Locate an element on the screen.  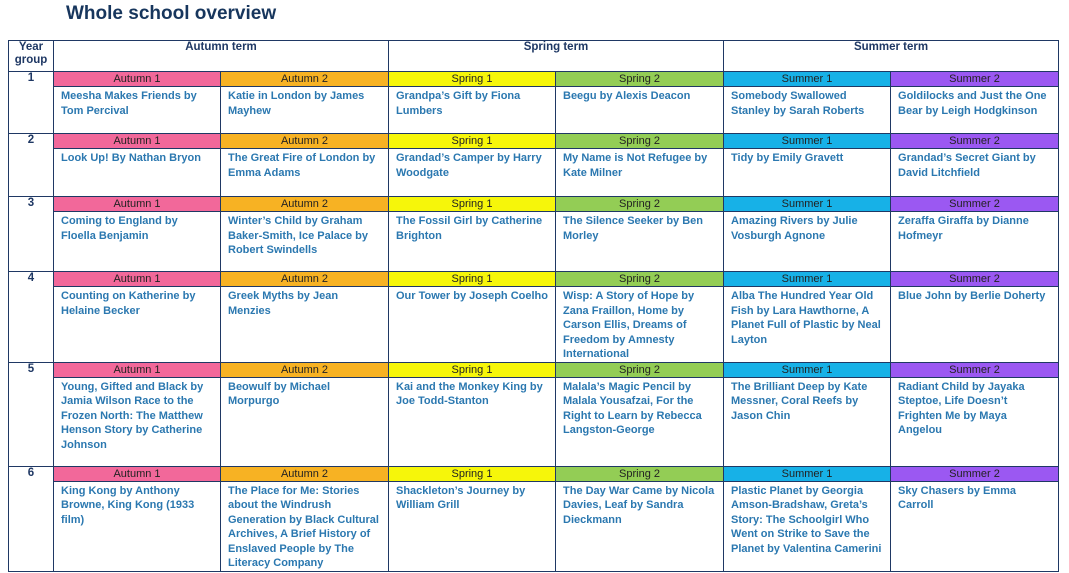
year-group-cell: 6 is located at coordinates (31, 518).